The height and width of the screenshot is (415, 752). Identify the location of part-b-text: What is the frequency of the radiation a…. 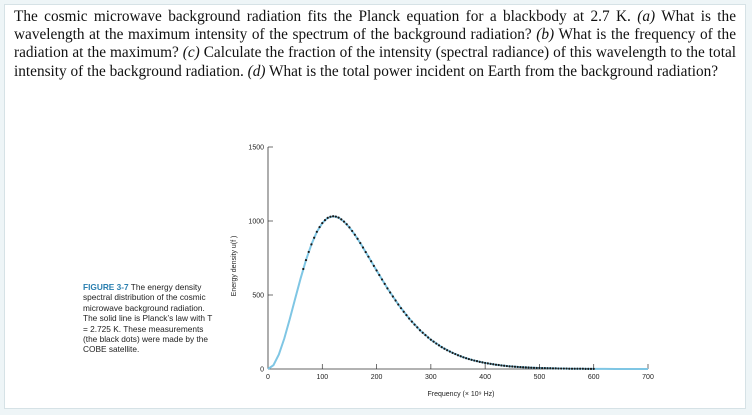
(375, 44).